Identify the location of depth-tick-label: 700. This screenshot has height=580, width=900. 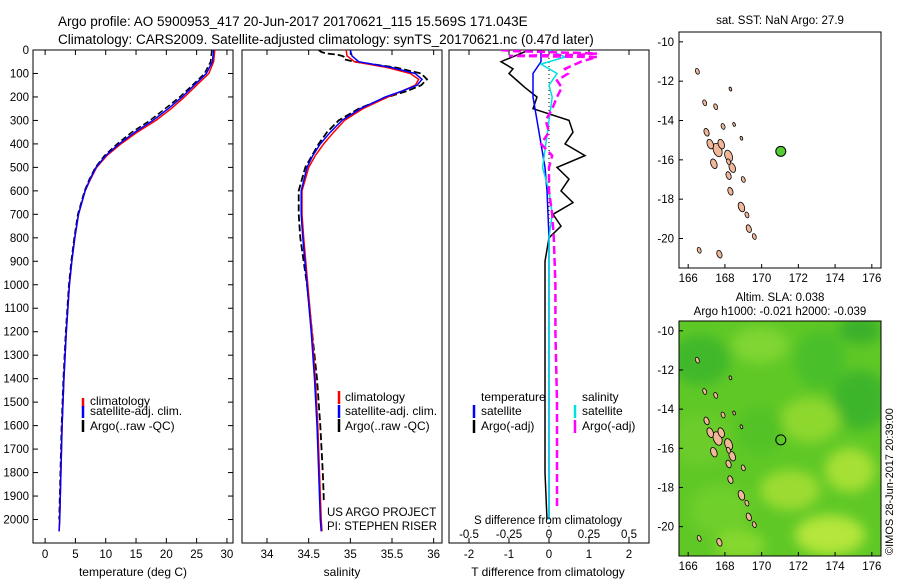
(19, 215).